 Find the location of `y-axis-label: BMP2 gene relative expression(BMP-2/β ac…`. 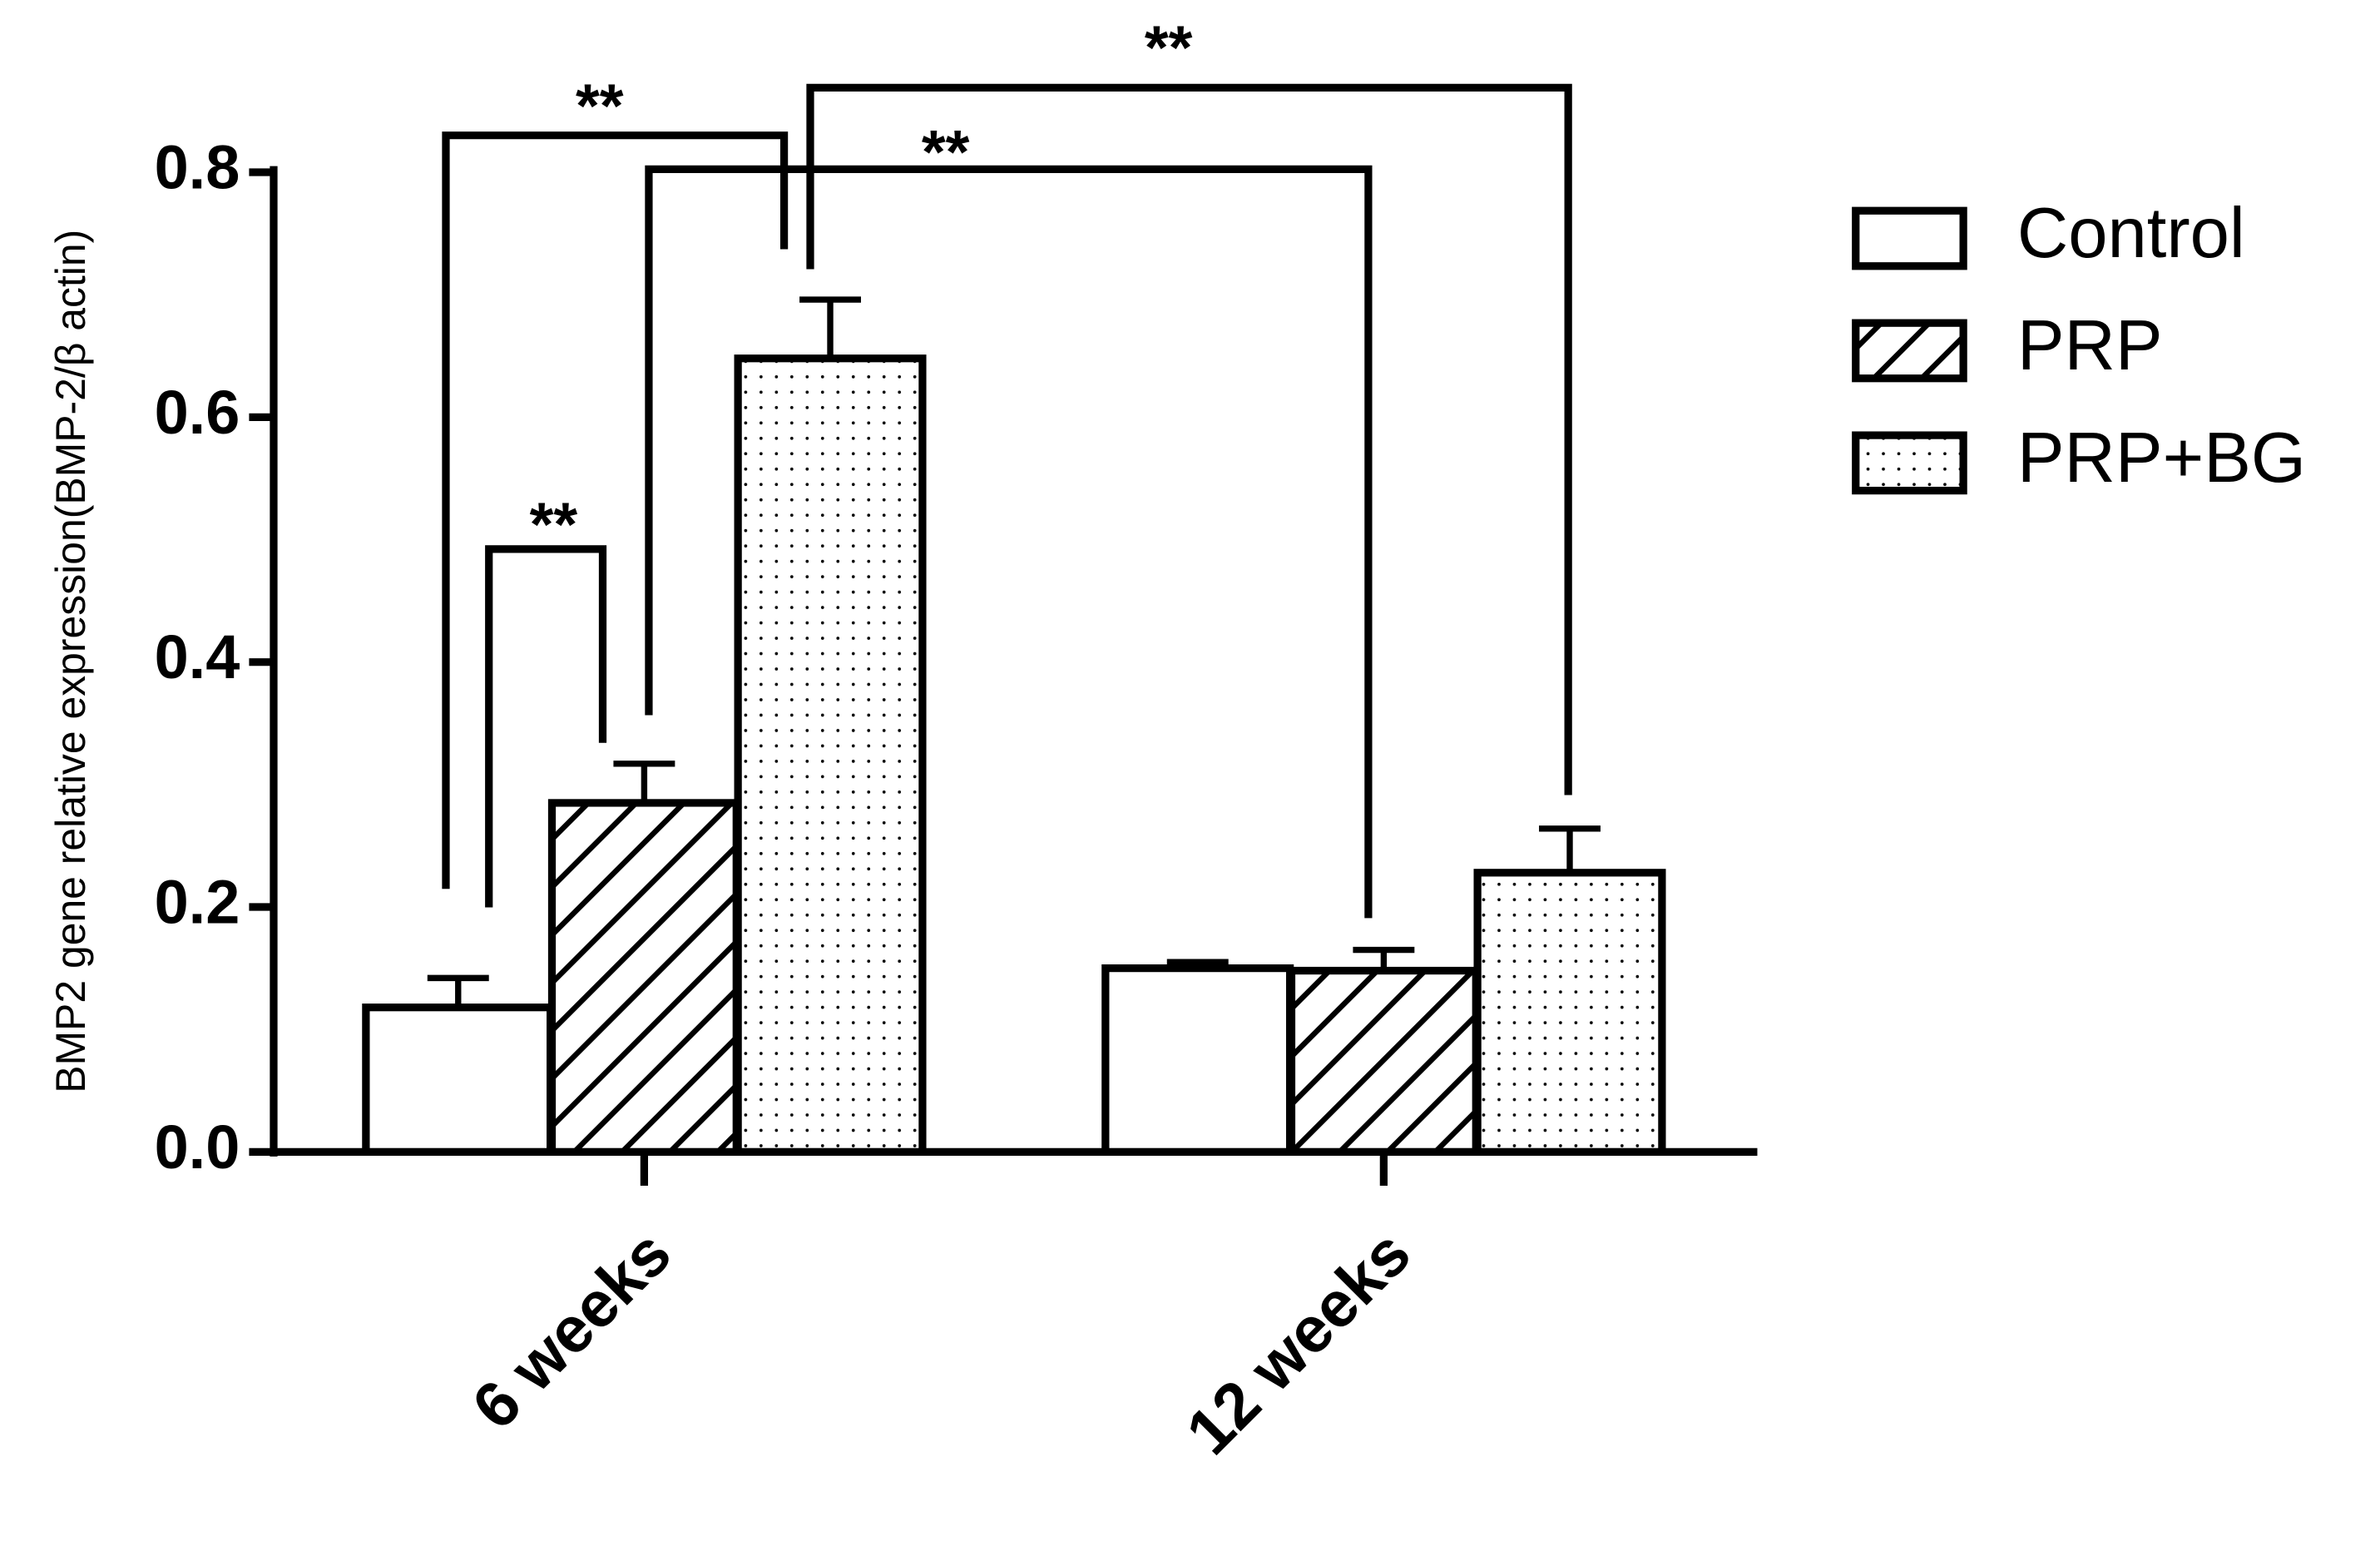

y-axis-label: BMP2 gene relative expression(BMP-2/β ac… is located at coordinates (70, 661).